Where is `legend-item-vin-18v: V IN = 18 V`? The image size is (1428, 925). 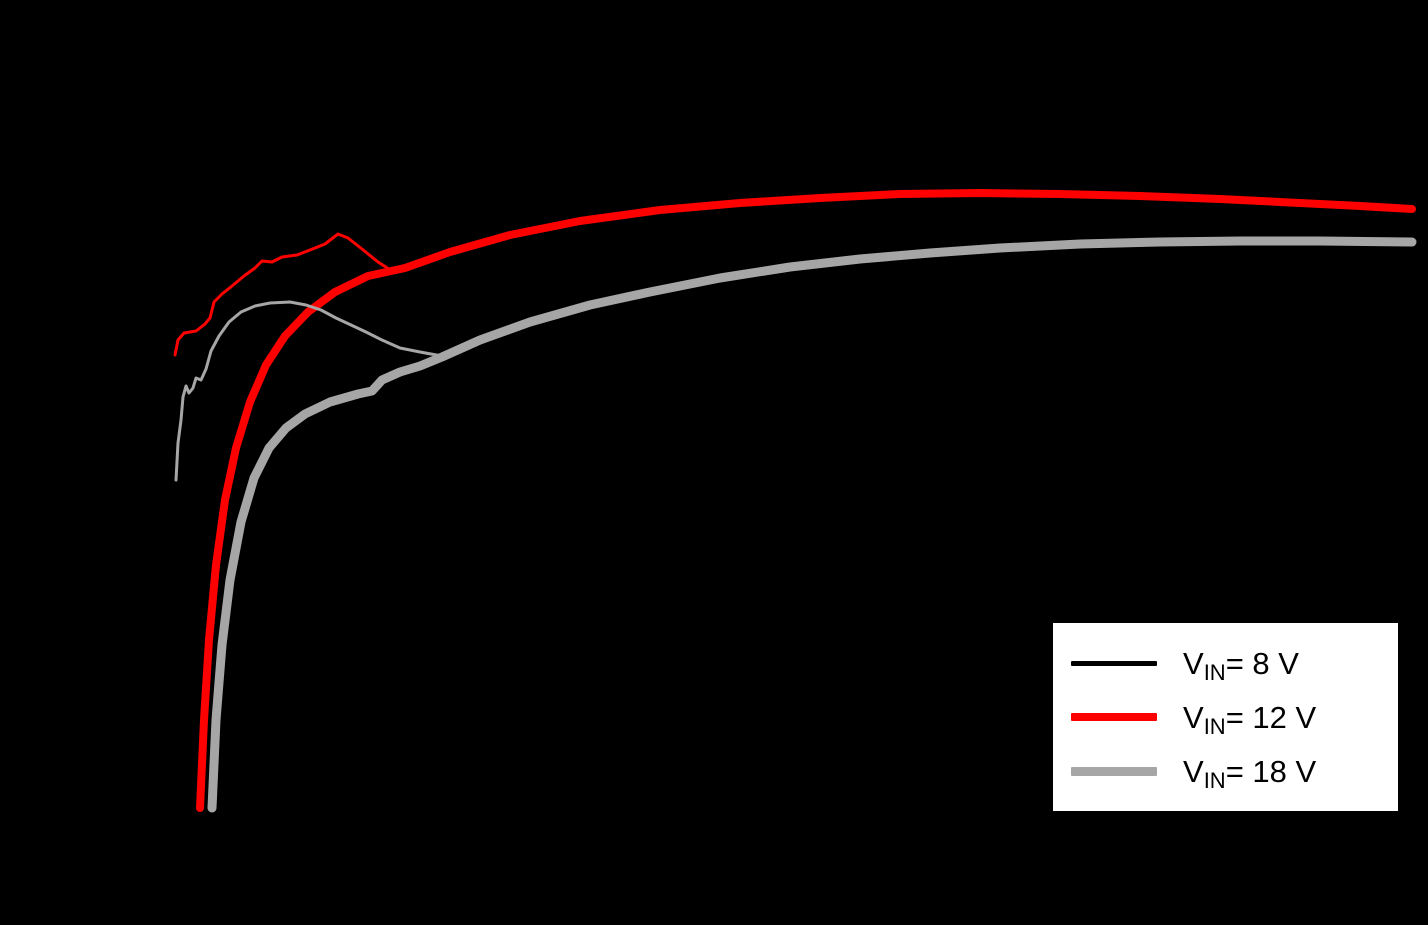
legend-item-vin-18v: V IN = 18 V is located at coordinates (1225, 771).